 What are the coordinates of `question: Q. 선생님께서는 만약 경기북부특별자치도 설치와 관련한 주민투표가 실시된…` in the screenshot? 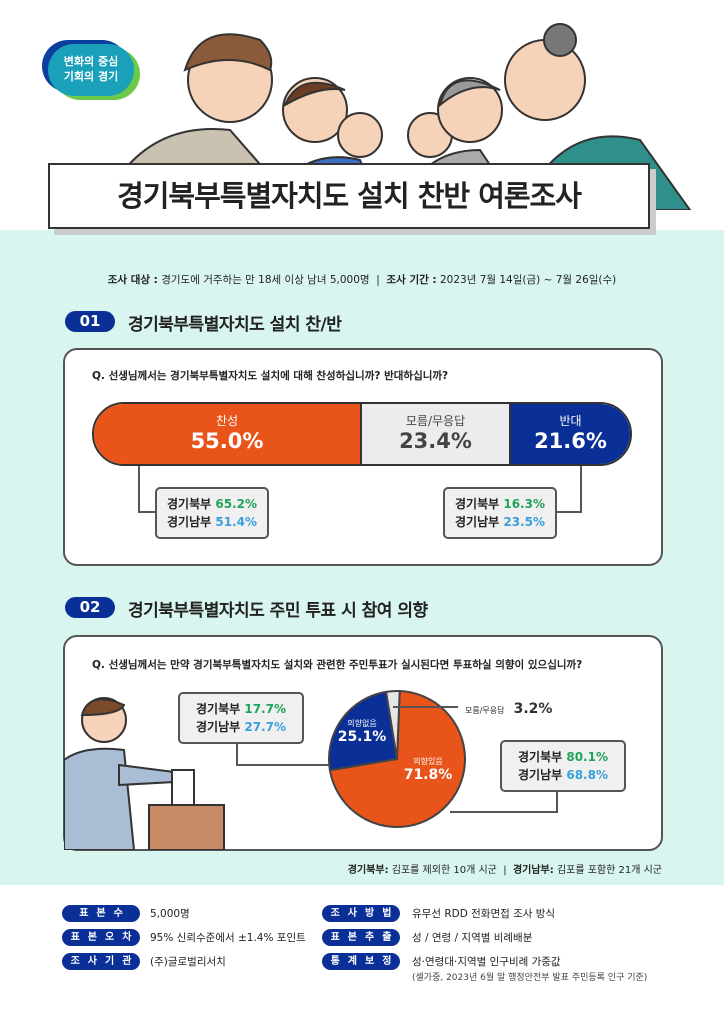 It's located at (337, 665).